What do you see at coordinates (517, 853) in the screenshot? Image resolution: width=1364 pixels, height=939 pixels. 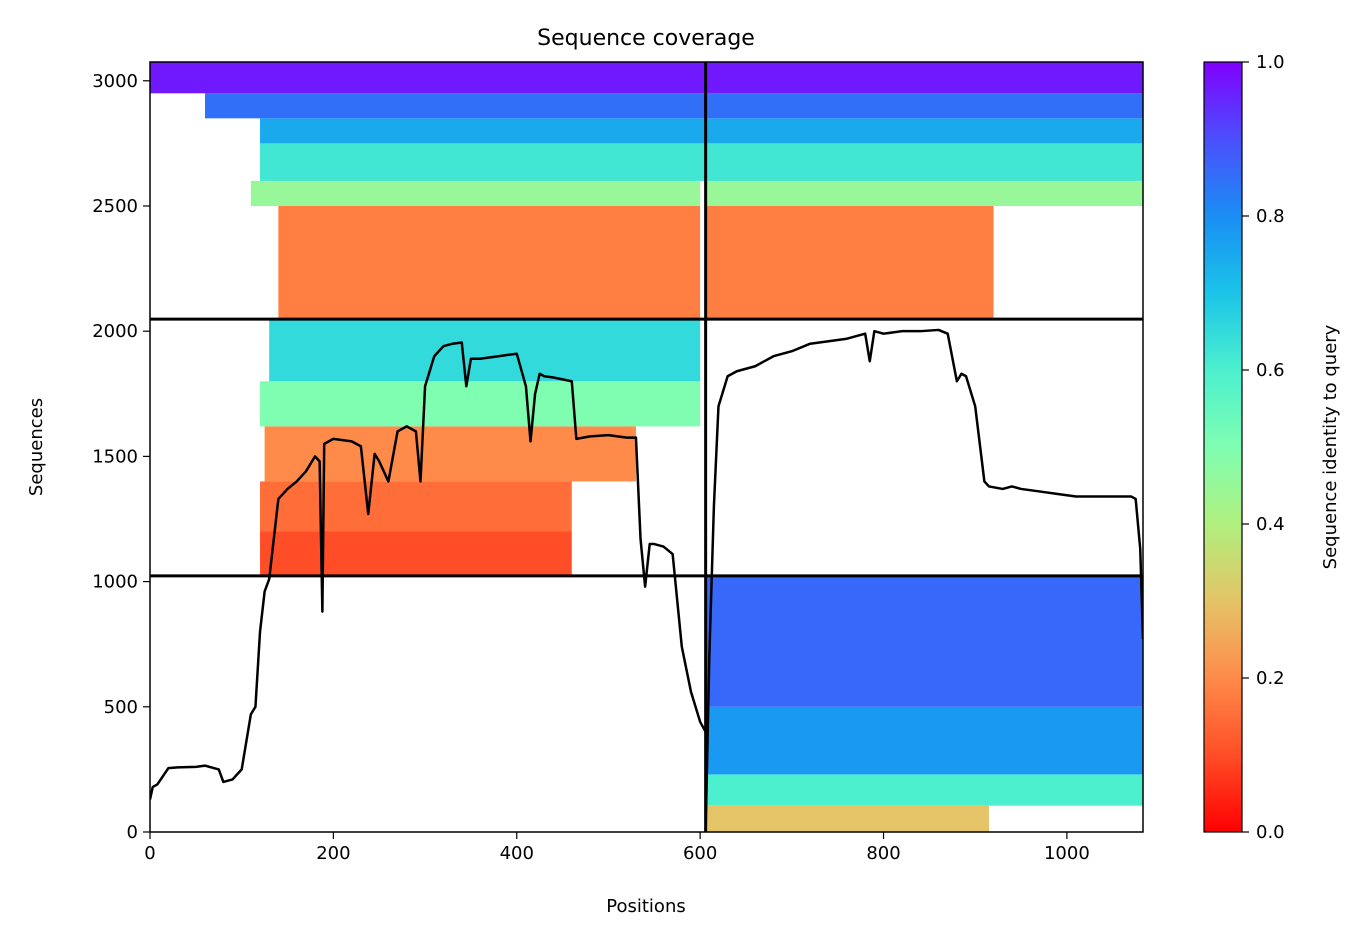 I see `x-tick-label: 400` at bounding box center [517, 853].